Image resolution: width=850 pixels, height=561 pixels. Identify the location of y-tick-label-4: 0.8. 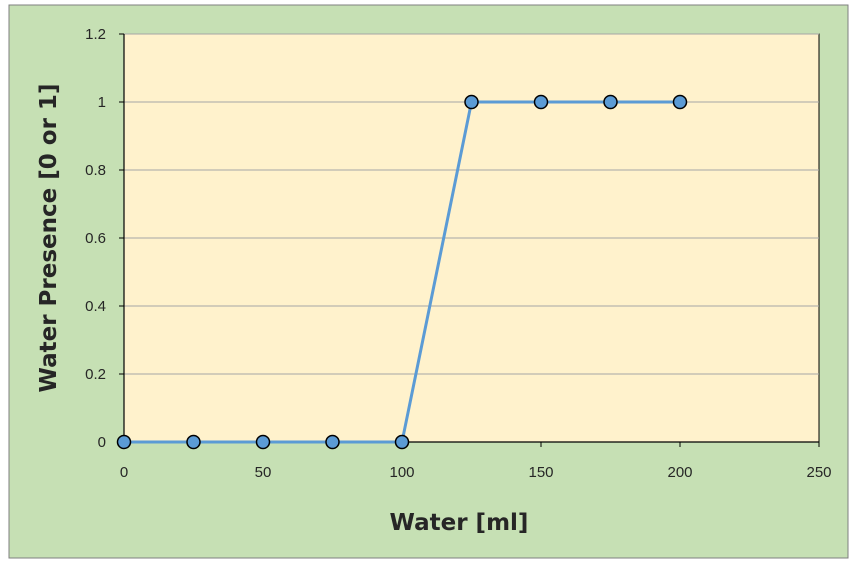
(95, 170).